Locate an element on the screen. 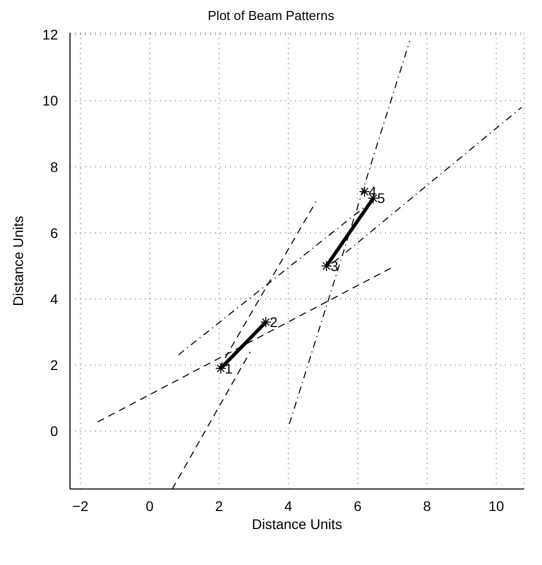  annotation: 3 is located at coordinates (334, 266).